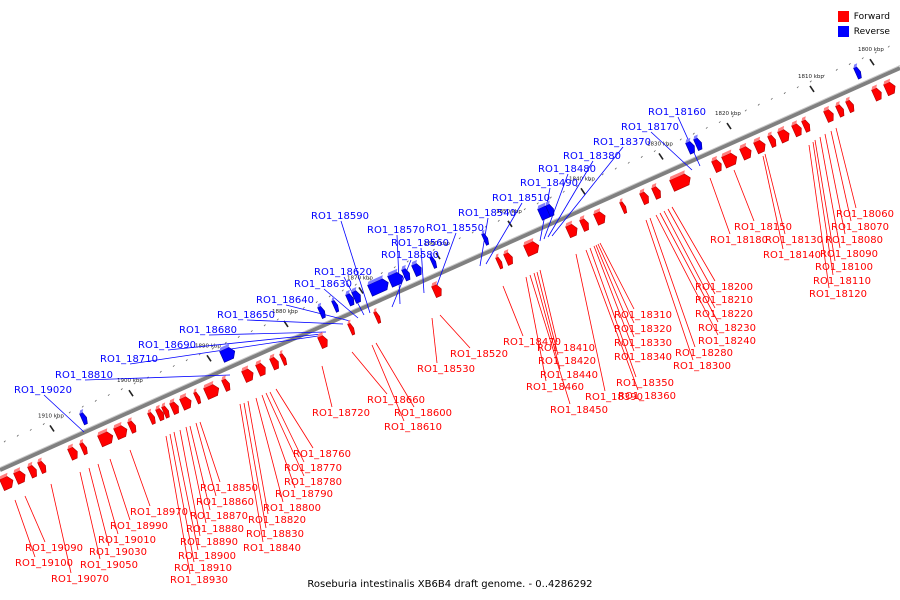  I want to click on forward-gene-label: RO1_18410, so click(566, 348).